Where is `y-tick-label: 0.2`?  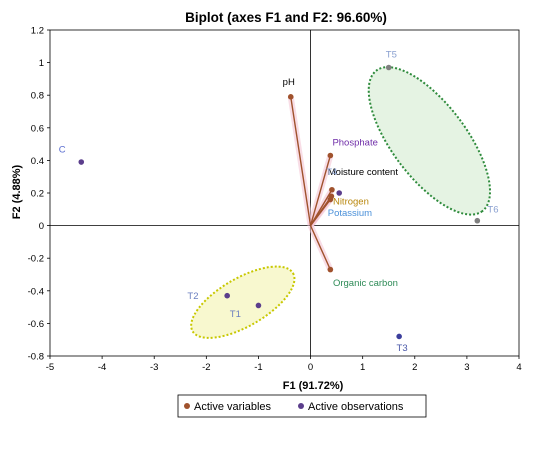 y-tick-label: 0.2 is located at coordinates (37, 194).